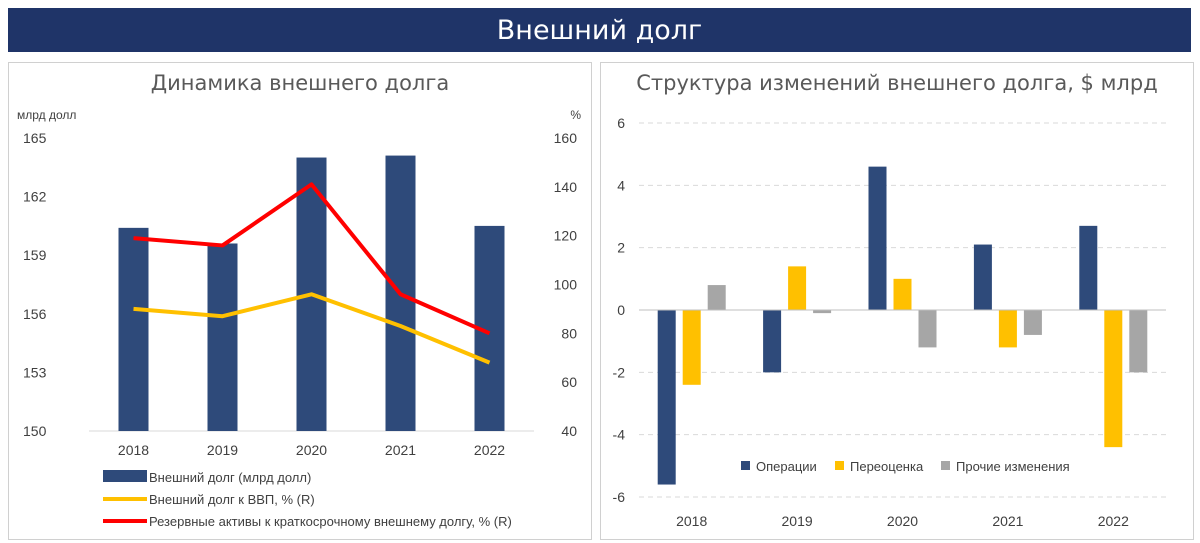  I want to click on left-axis-unit-label: млрд долл, so click(46, 115).